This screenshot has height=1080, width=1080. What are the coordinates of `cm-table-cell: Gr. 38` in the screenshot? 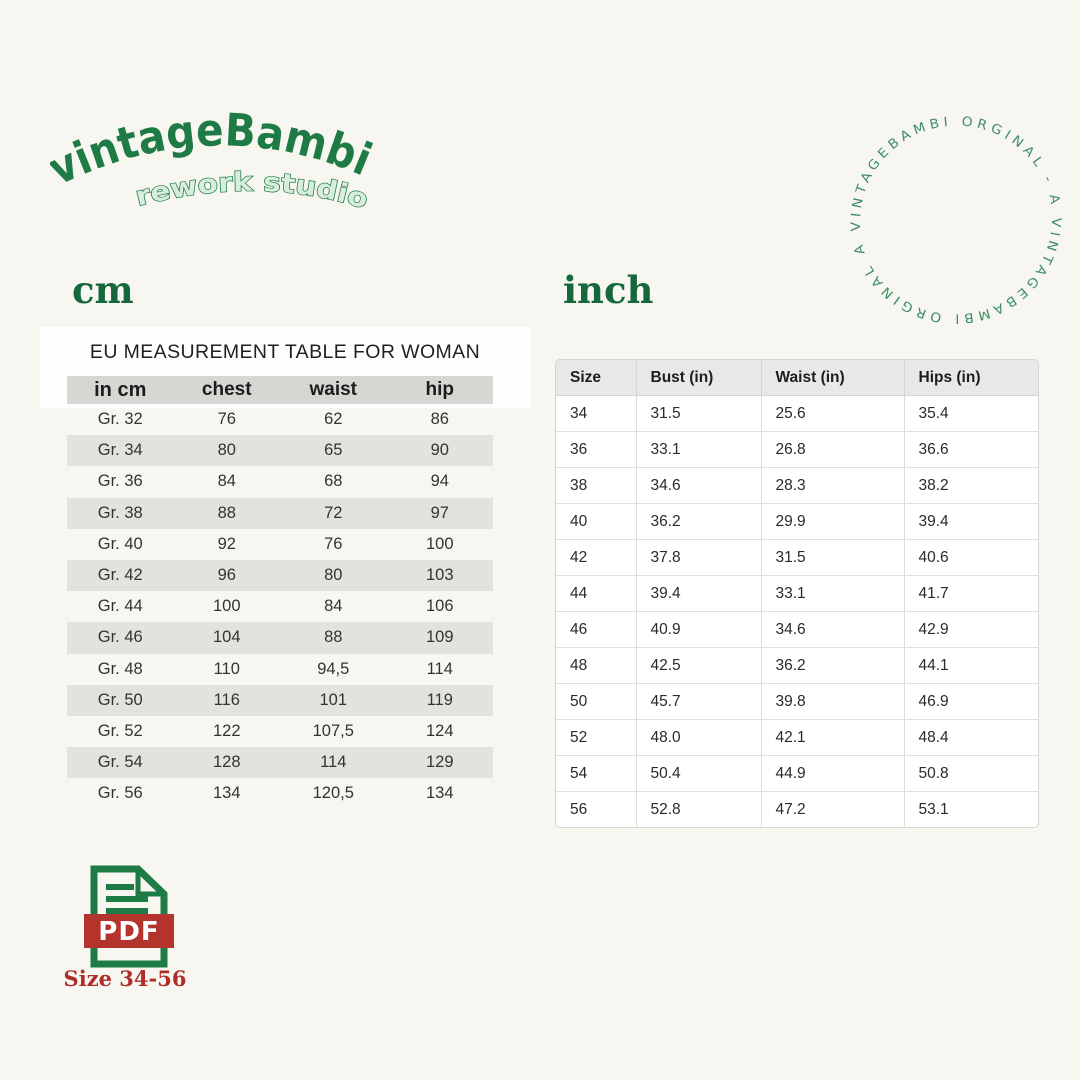 It's located at (120, 512).